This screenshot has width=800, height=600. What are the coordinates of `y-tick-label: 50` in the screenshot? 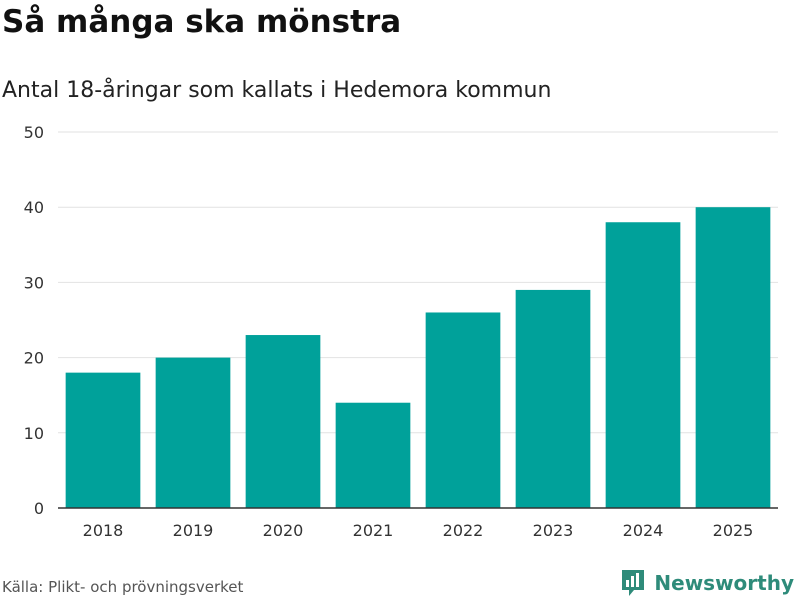 It's located at (34, 132).